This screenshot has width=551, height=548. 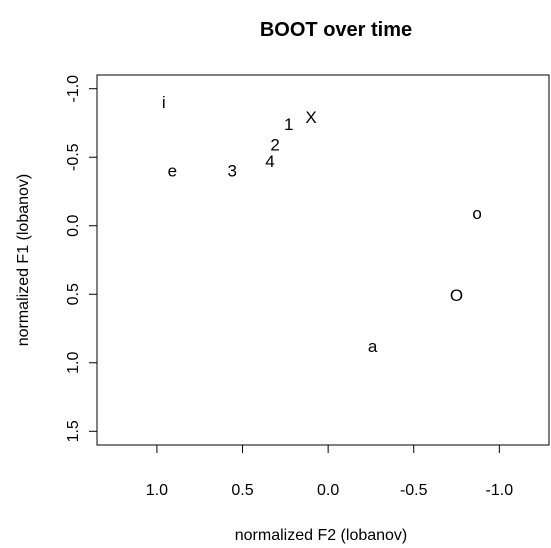 What do you see at coordinates (73, 363) in the screenshot?
I see `y-tick-label: 1.0` at bounding box center [73, 363].